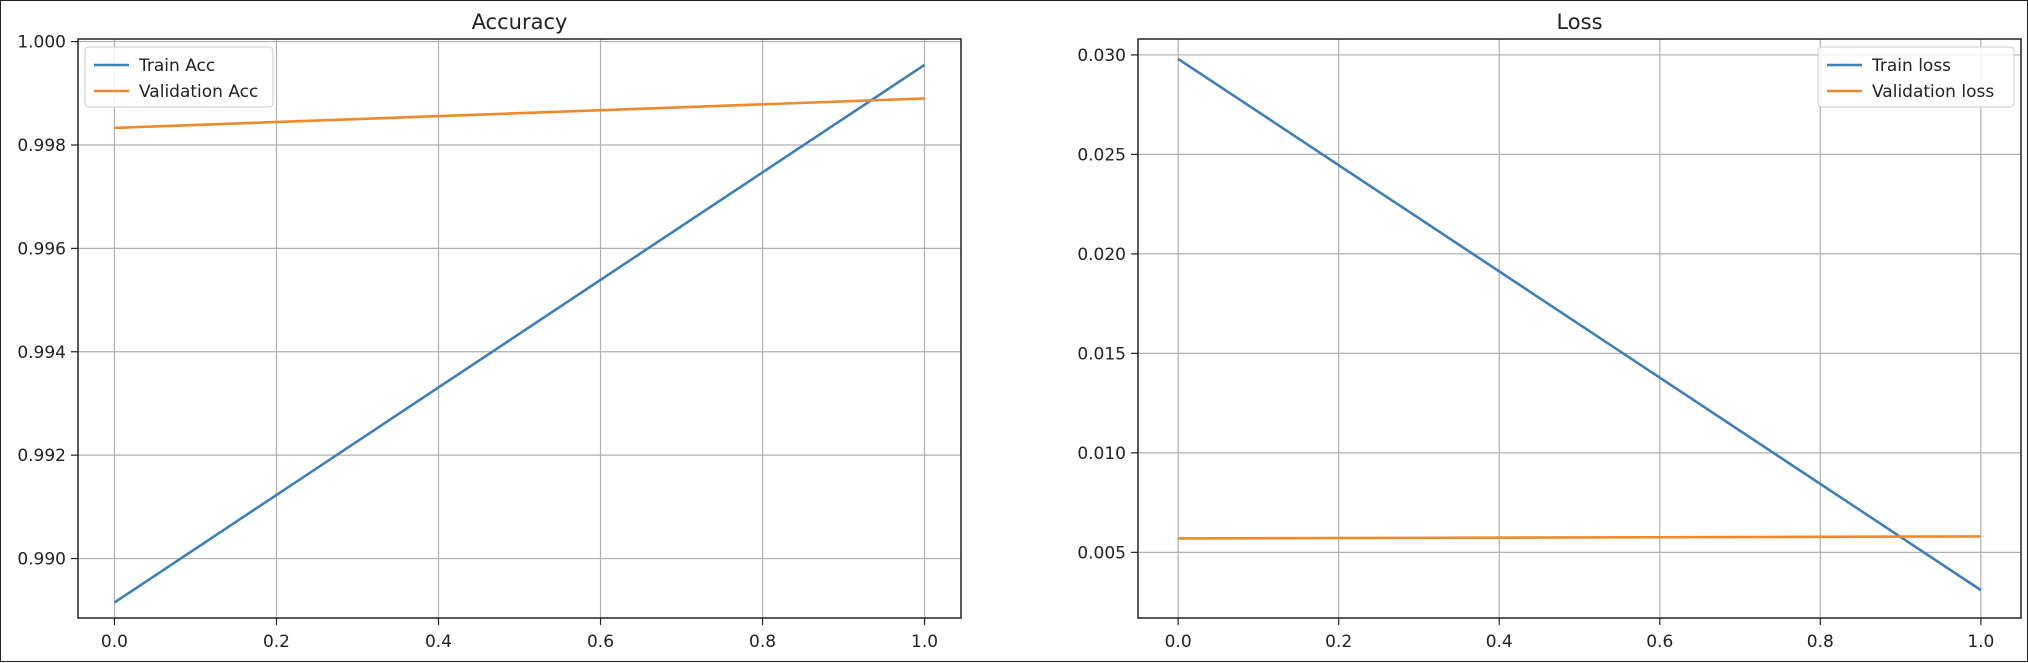 Image resolution: width=2028 pixels, height=663 pixels. Describe the element at coordinates (176, 66) in the screenshot. I see `legend-label: Train Acc` at that location.